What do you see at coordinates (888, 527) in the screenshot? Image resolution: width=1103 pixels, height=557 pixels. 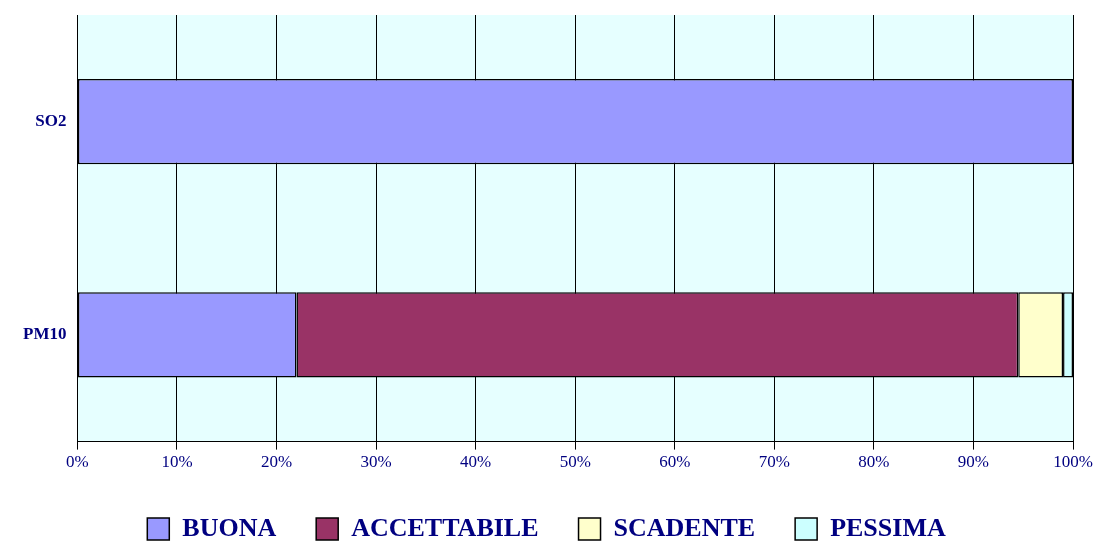 I see `legend-label: PESSIMA` at bounding box center [888, 527].